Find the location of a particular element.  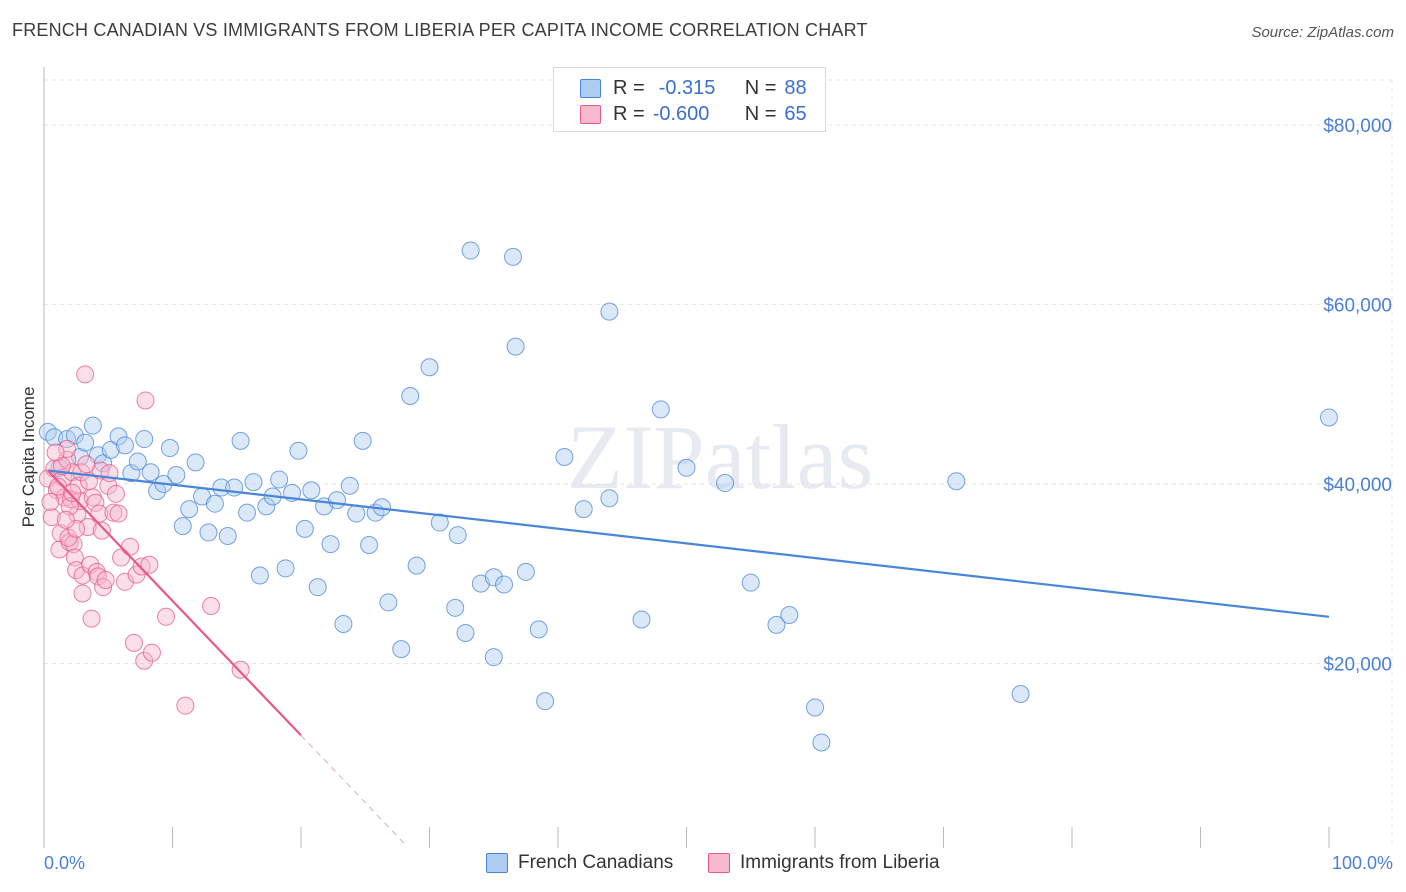

source-label: Source: ZipAtlas.com is located at coordinates (1322, 32).